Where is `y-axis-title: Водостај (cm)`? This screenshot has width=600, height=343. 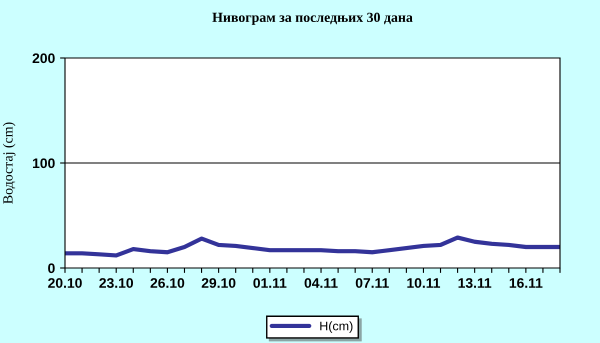
y-axis-title: Водостај (cm) is located at coordinates (9, 163).